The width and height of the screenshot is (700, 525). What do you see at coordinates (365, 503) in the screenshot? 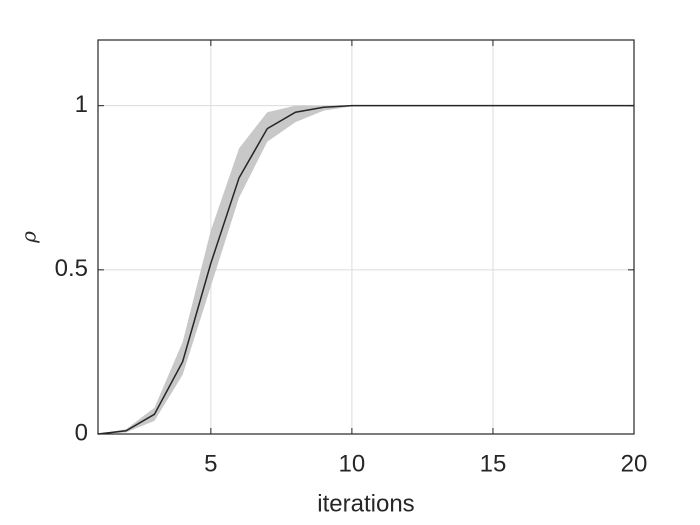
I see `x-axis-label: iterations` at bounding box center [365, 503].